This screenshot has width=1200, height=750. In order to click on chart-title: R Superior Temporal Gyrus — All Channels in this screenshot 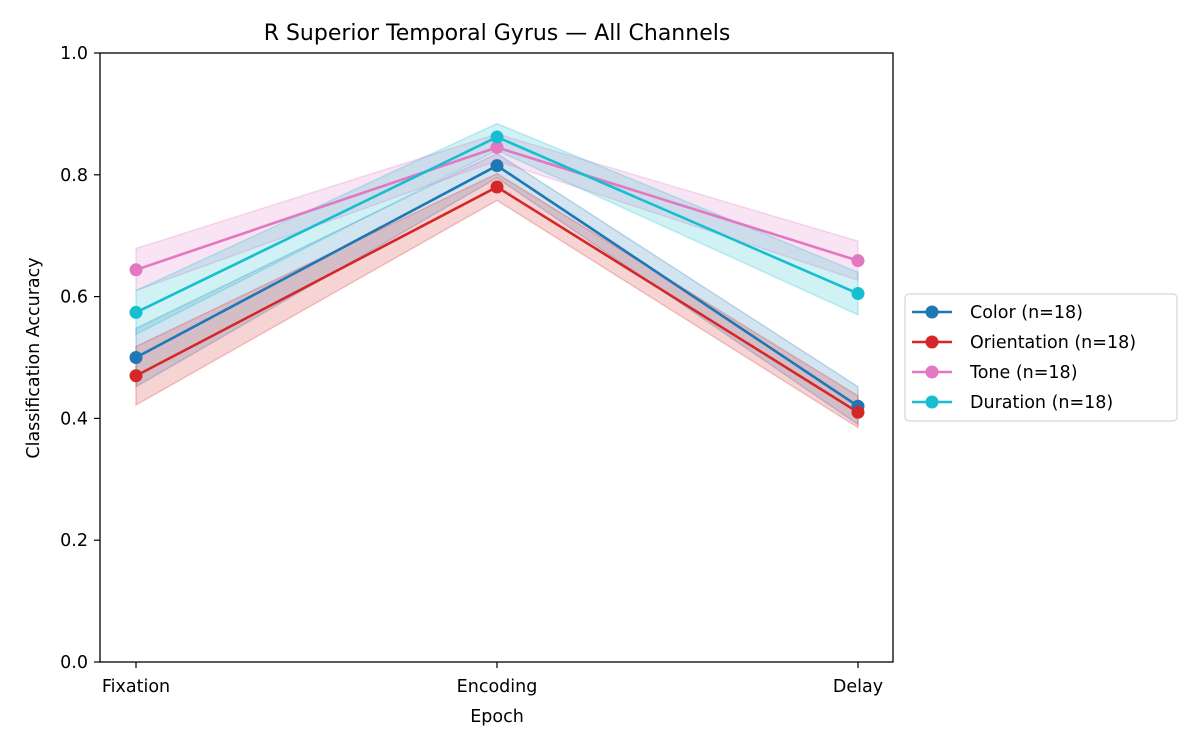, I will do `click(497, 33)`.